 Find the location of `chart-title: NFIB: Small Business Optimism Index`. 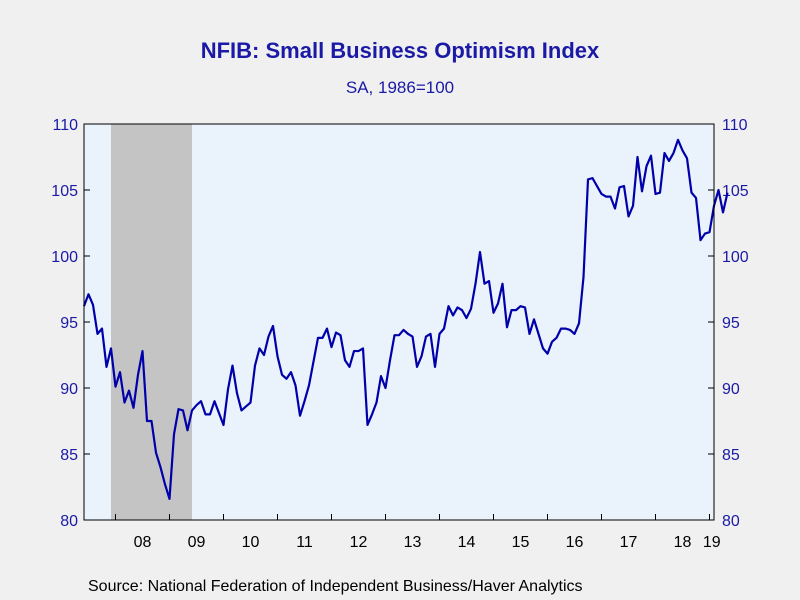

chart-title: NFIB: Small Business Optimism Index is located at coordinates (400, 50).